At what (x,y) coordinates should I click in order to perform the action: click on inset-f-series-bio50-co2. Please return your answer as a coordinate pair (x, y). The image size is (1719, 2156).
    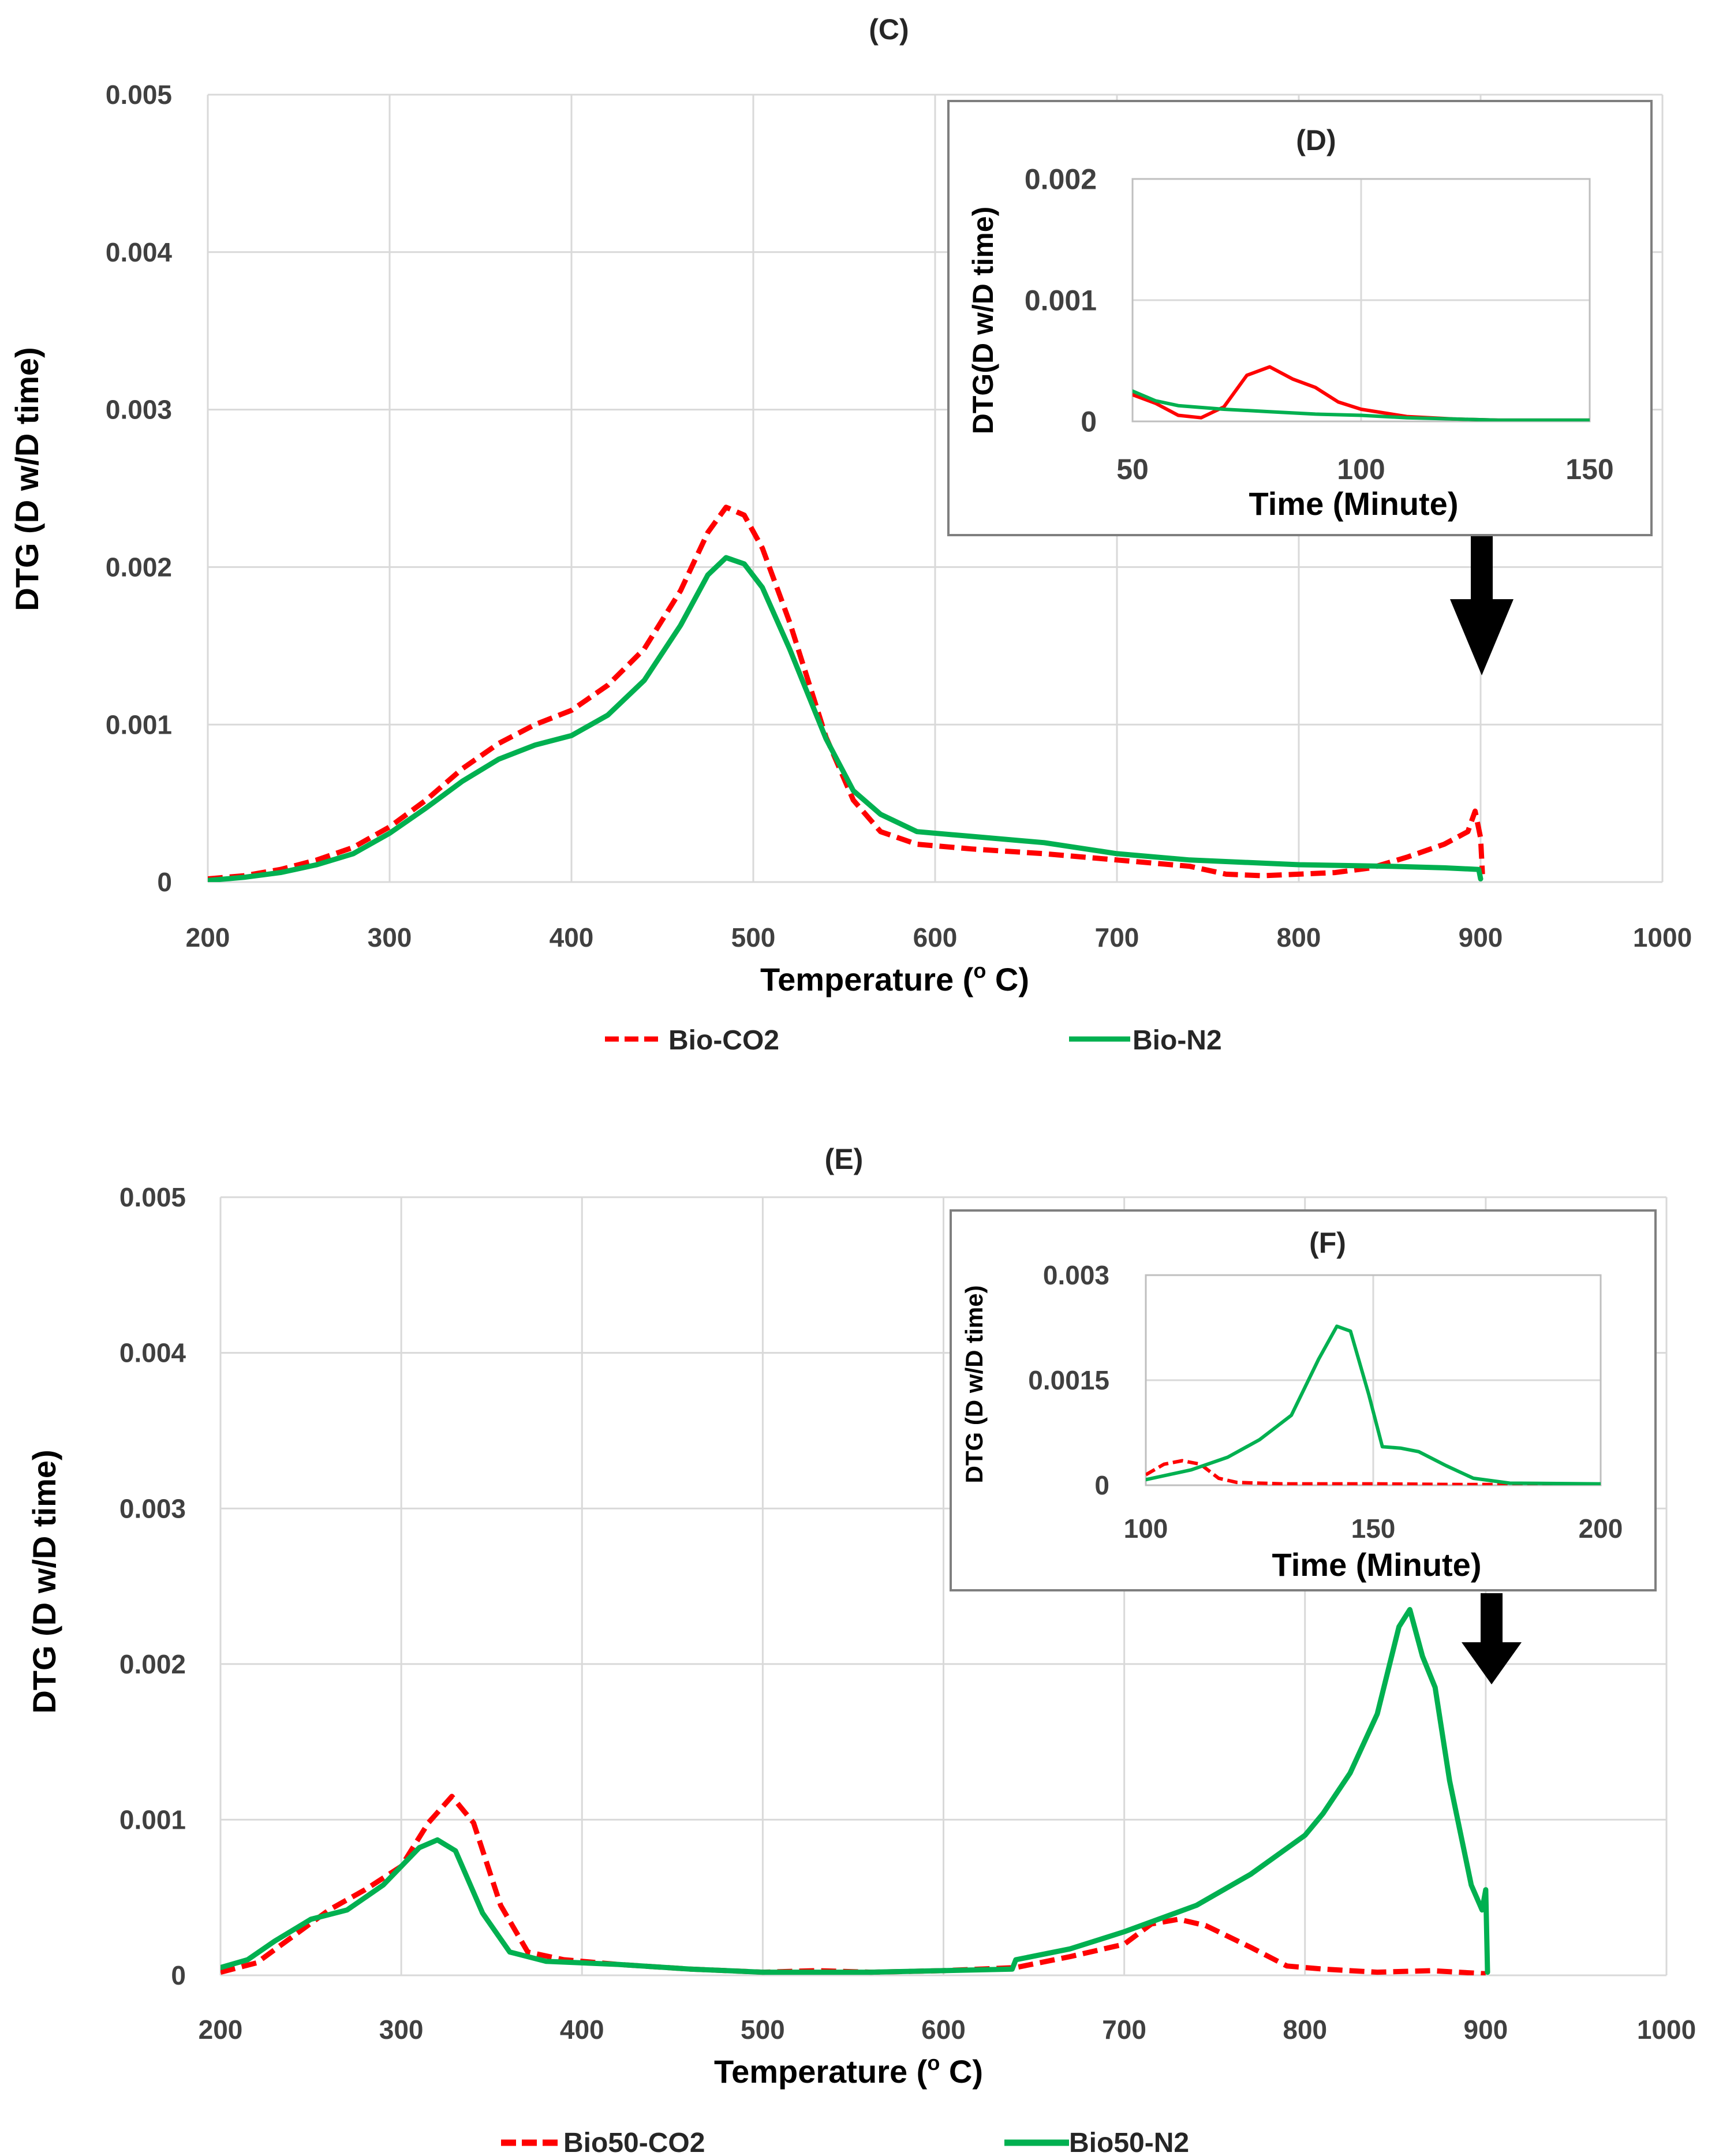
    Looking at the image, I should click on (1373, 1472).